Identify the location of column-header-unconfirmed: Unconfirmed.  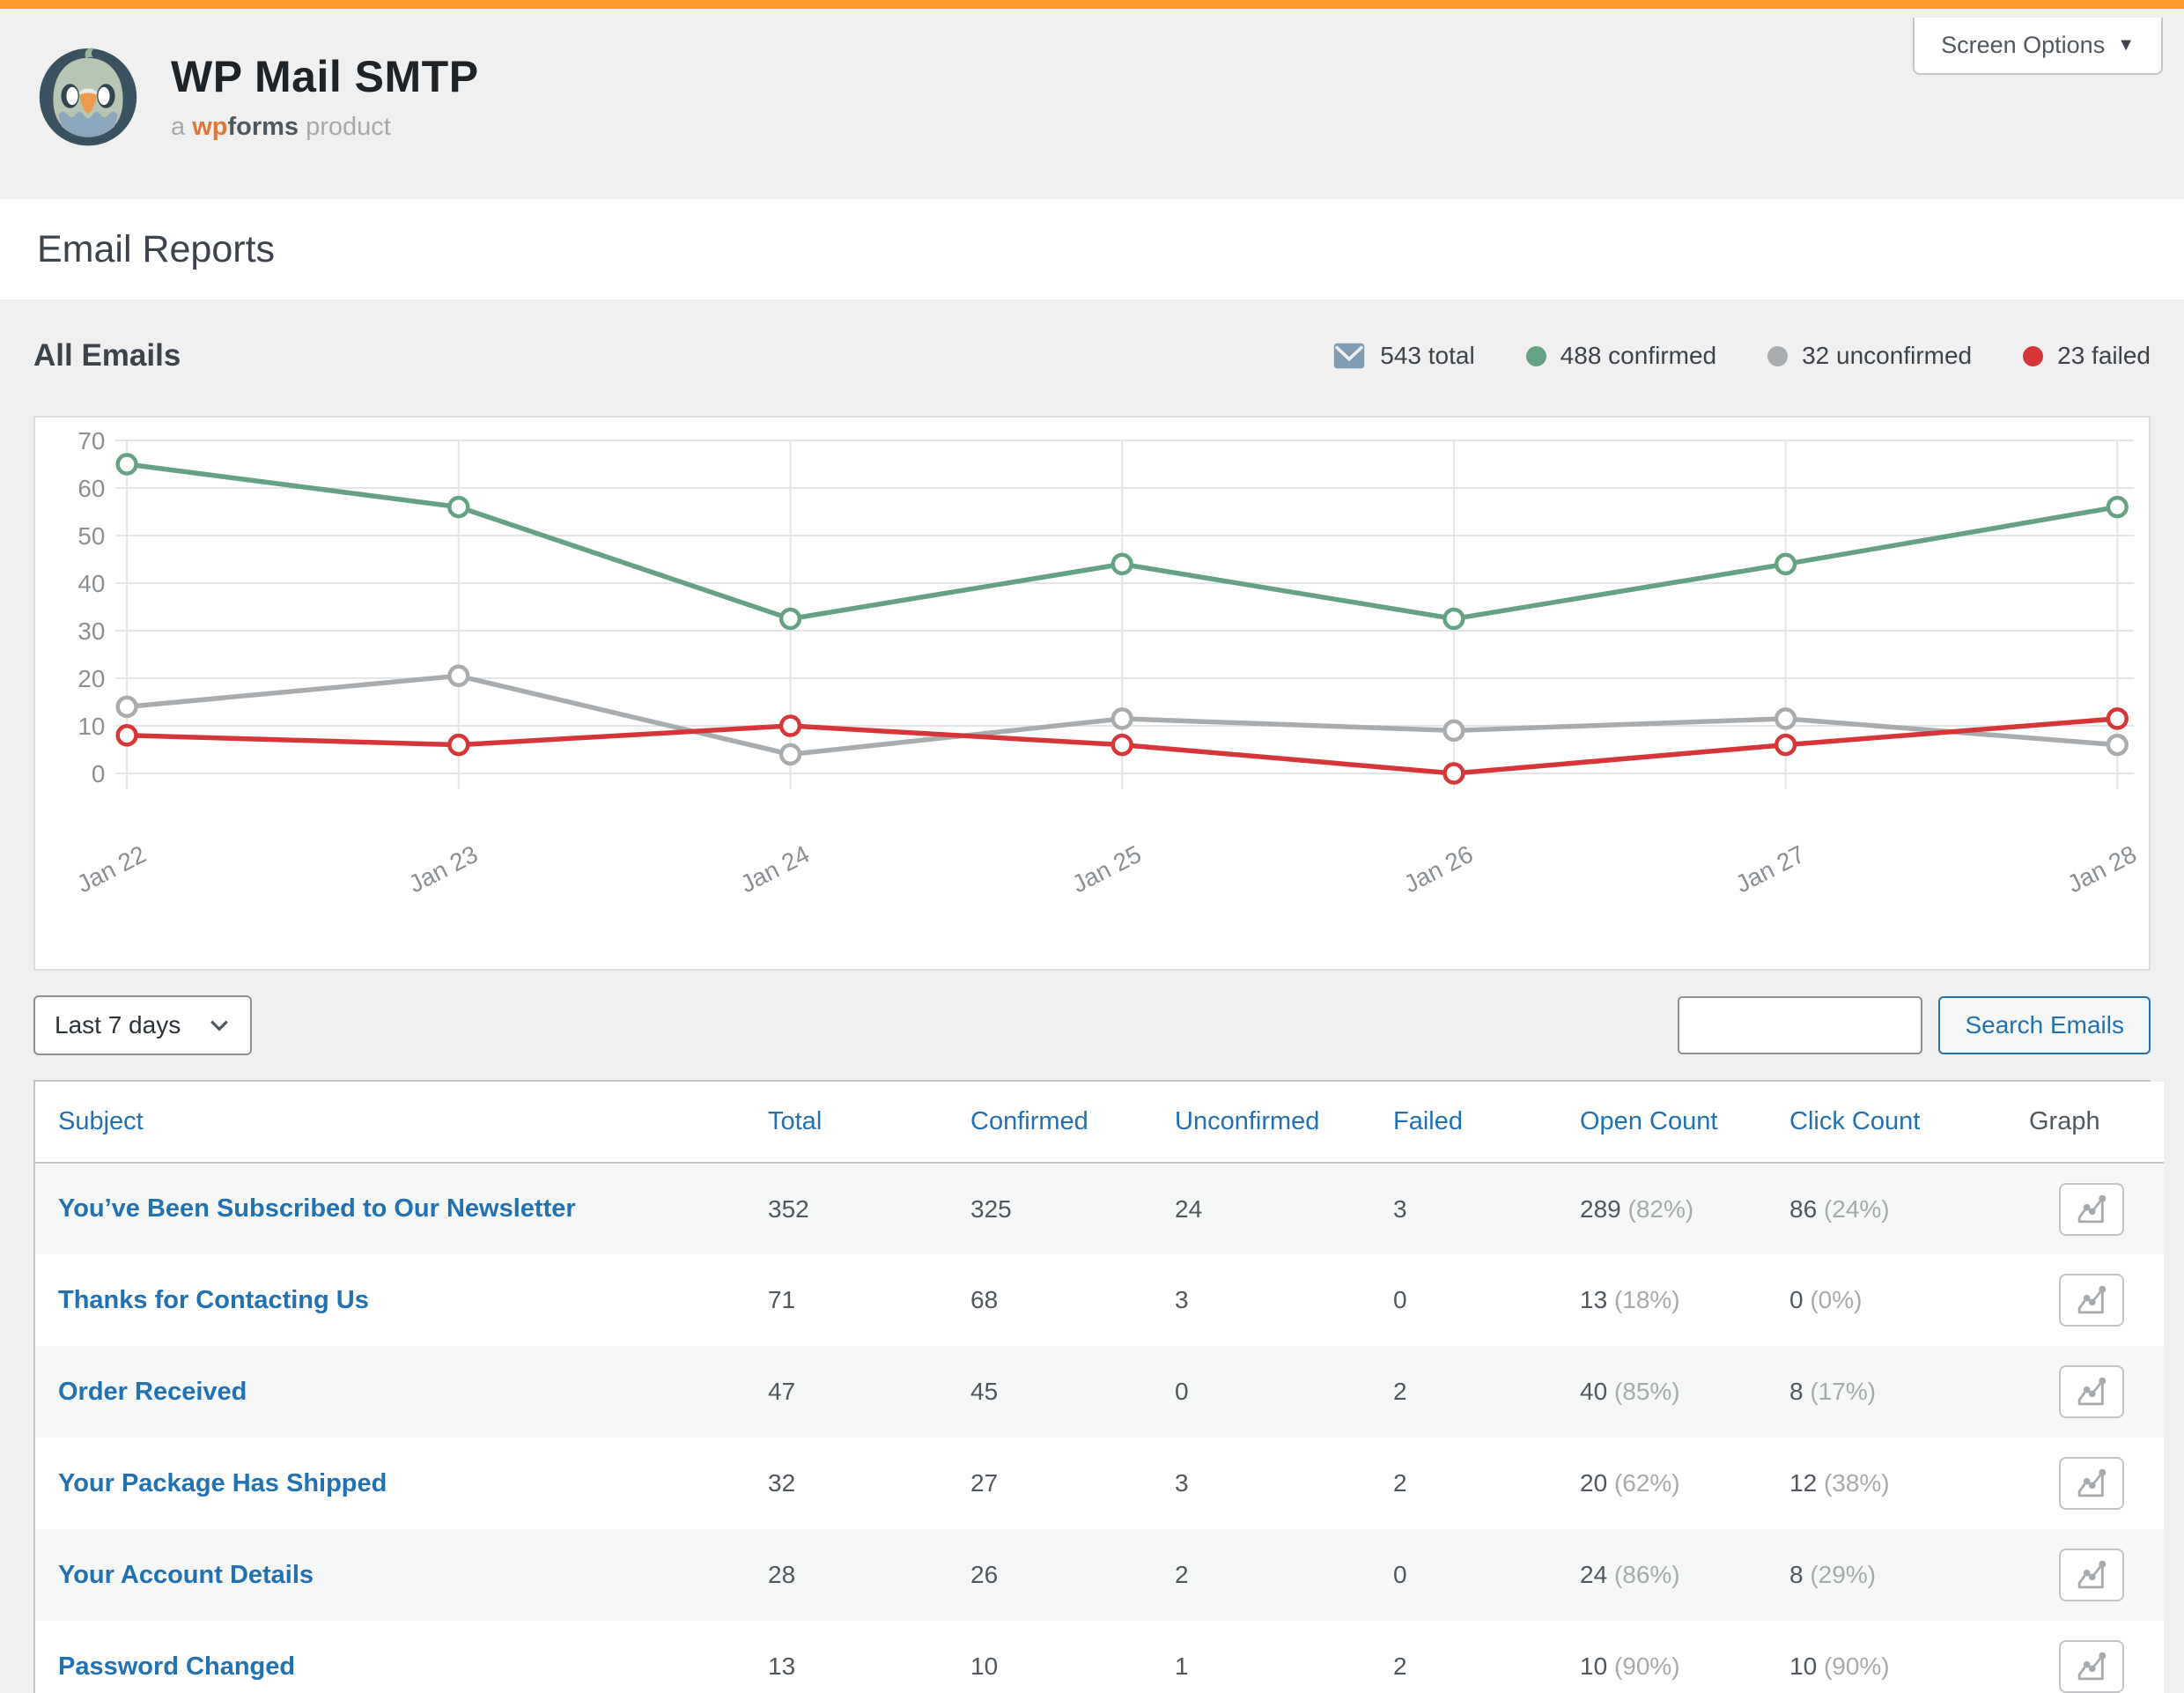
(1261, 1123).